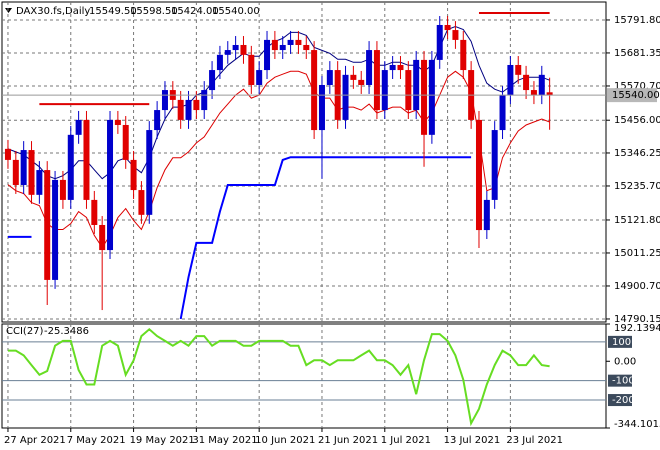 The width and height of the screenshot is (660, 450). I want to click on x-tick-label: 23 Jul 2021, so click(534, 440).